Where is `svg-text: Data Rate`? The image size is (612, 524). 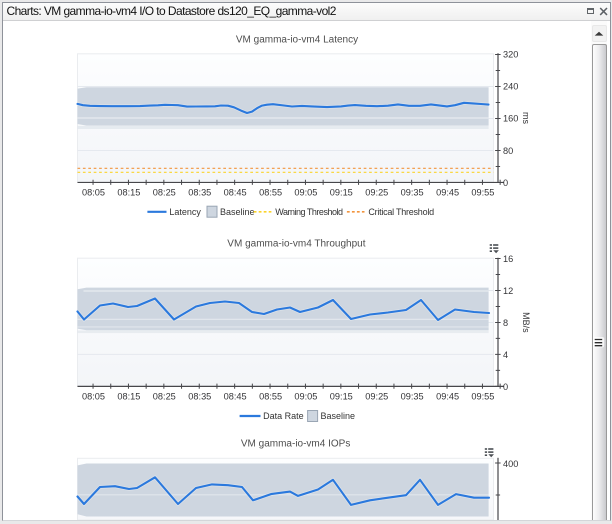 svg-text: Data Rate is located at coordinates (283, 416).